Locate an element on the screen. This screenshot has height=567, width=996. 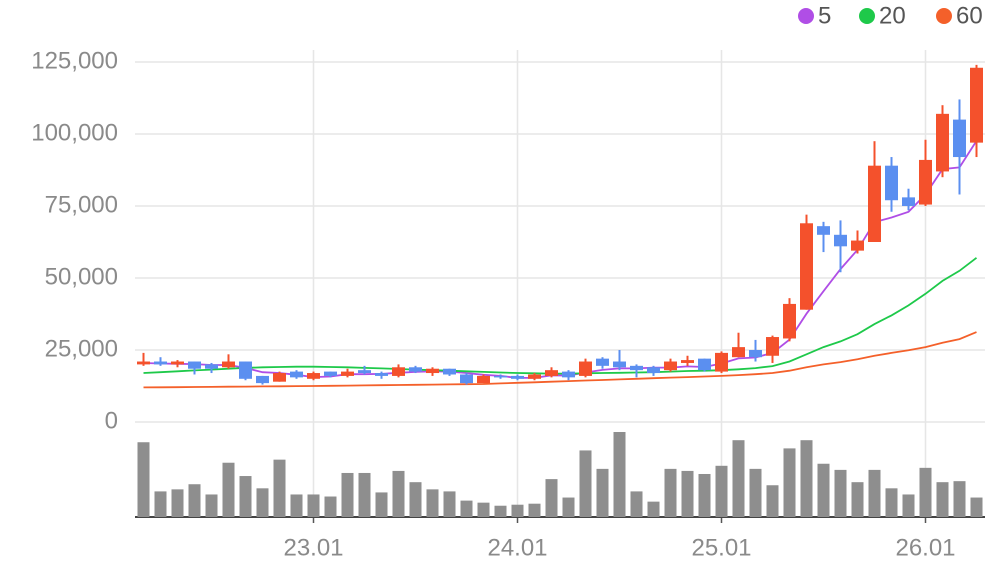
x-tick-label: 24.01 is located at coordinates (517, 547).